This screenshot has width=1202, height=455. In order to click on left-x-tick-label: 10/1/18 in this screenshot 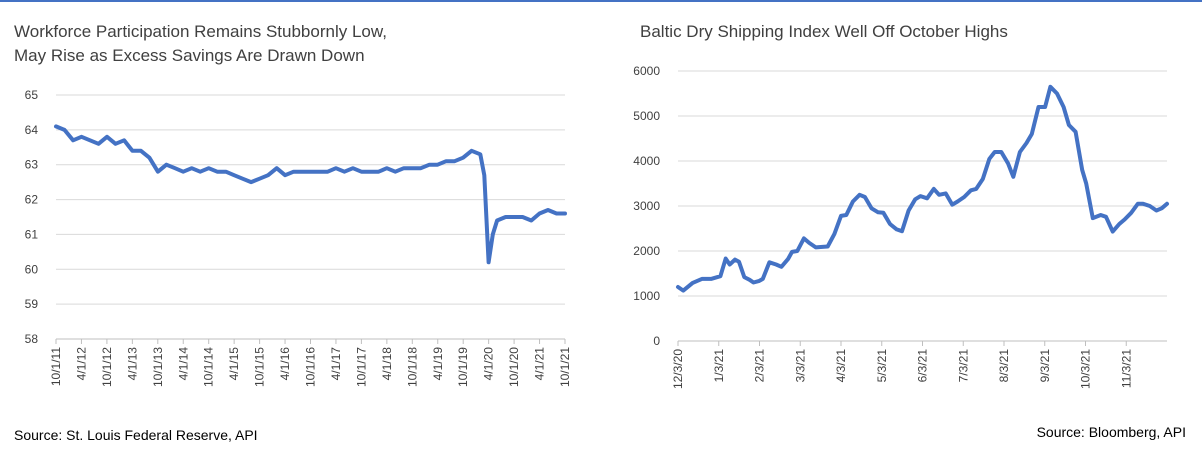, I will do `click(412, 367)`.